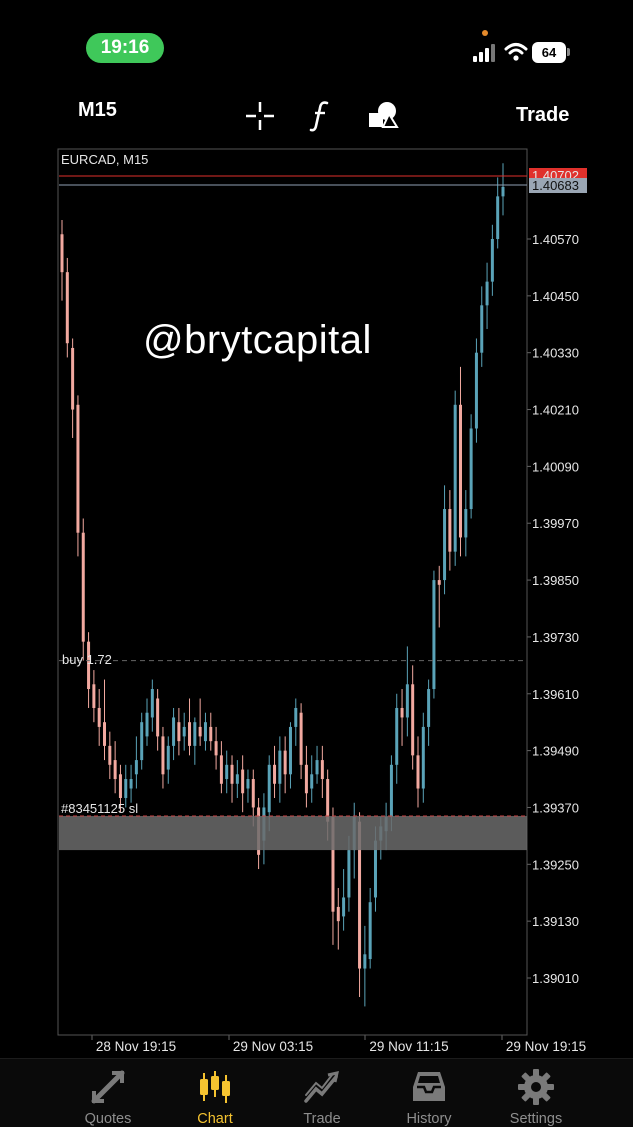 This screenshot has width=633, height=1127. Describe the element at coordinates (215, 1119) in the screenshot. I see `tab-label: Chart` at that location.